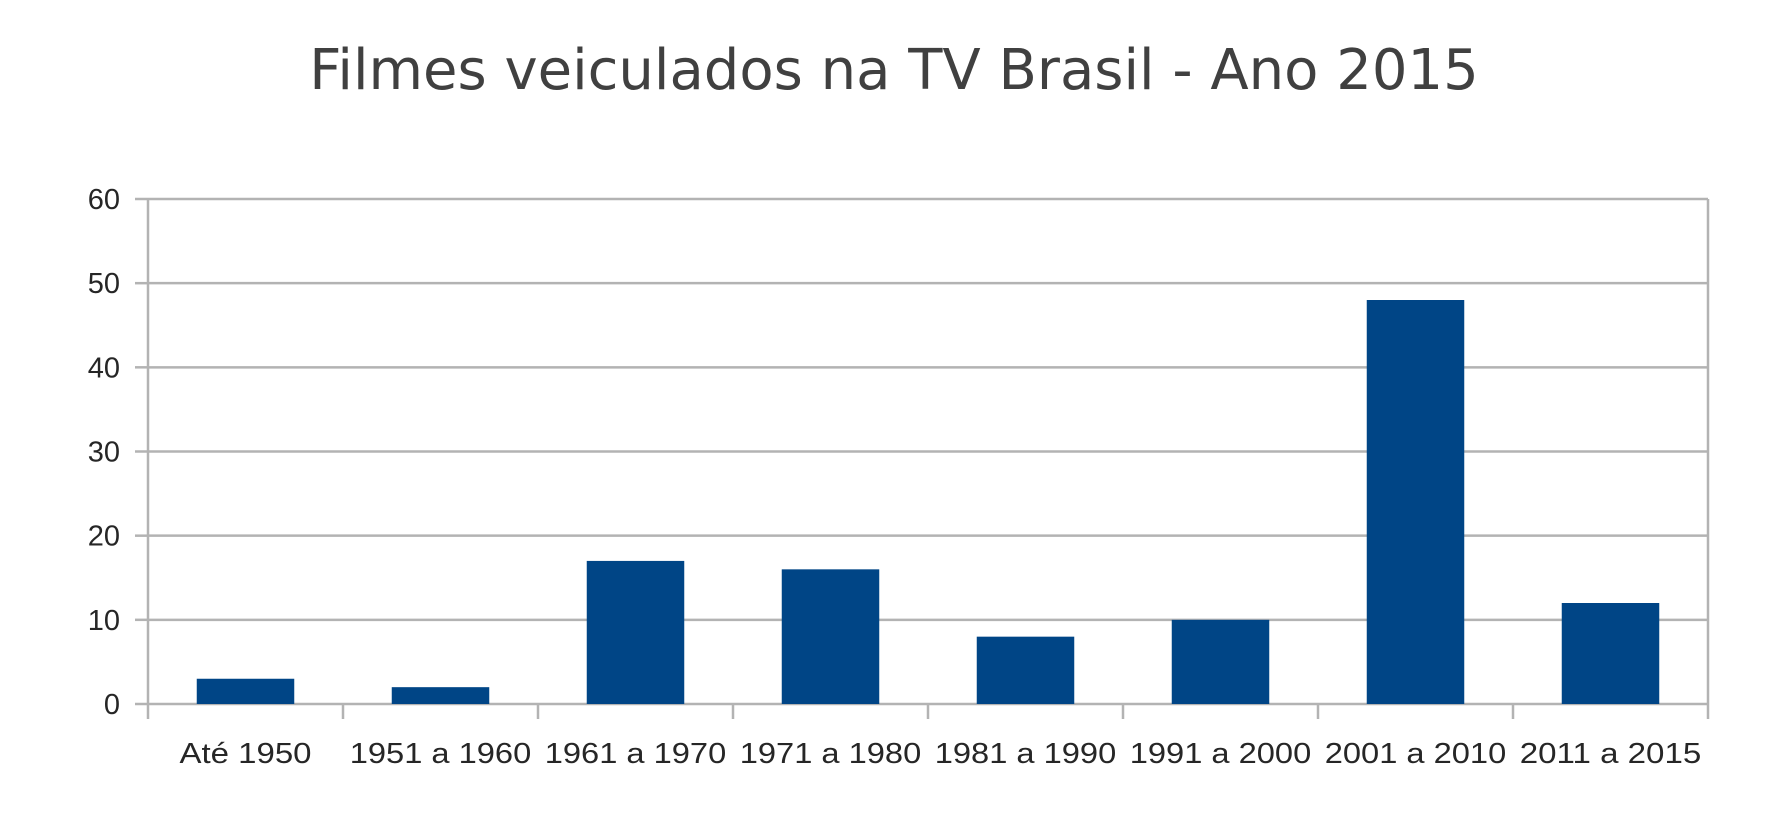 Image resolution: width=1788 pixels, height=837 pixels. Describe the element at coordinates (441, 754) in the screenshot. I see `x-category-label: 1951 a 1960` at that location.